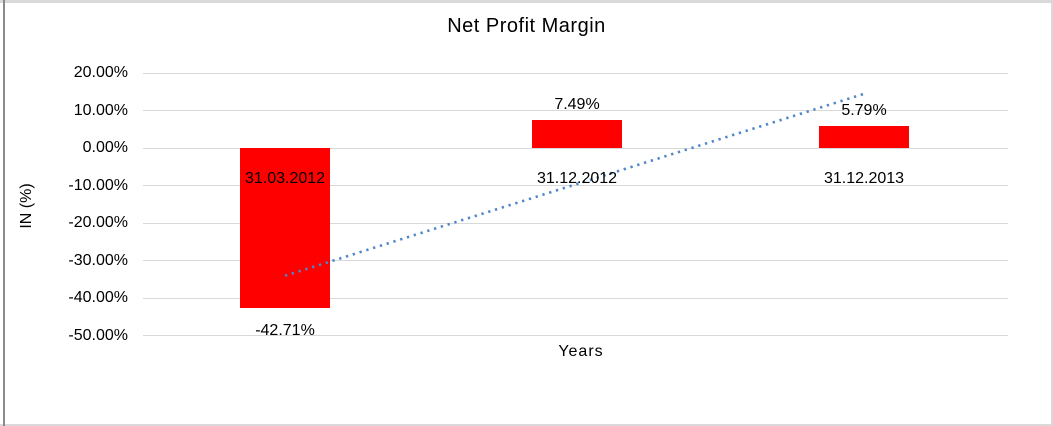 The width and height of the screenshot is (1053, 426). I want to click on y-axis-tick-label: -50.00%, so click(98, 335).